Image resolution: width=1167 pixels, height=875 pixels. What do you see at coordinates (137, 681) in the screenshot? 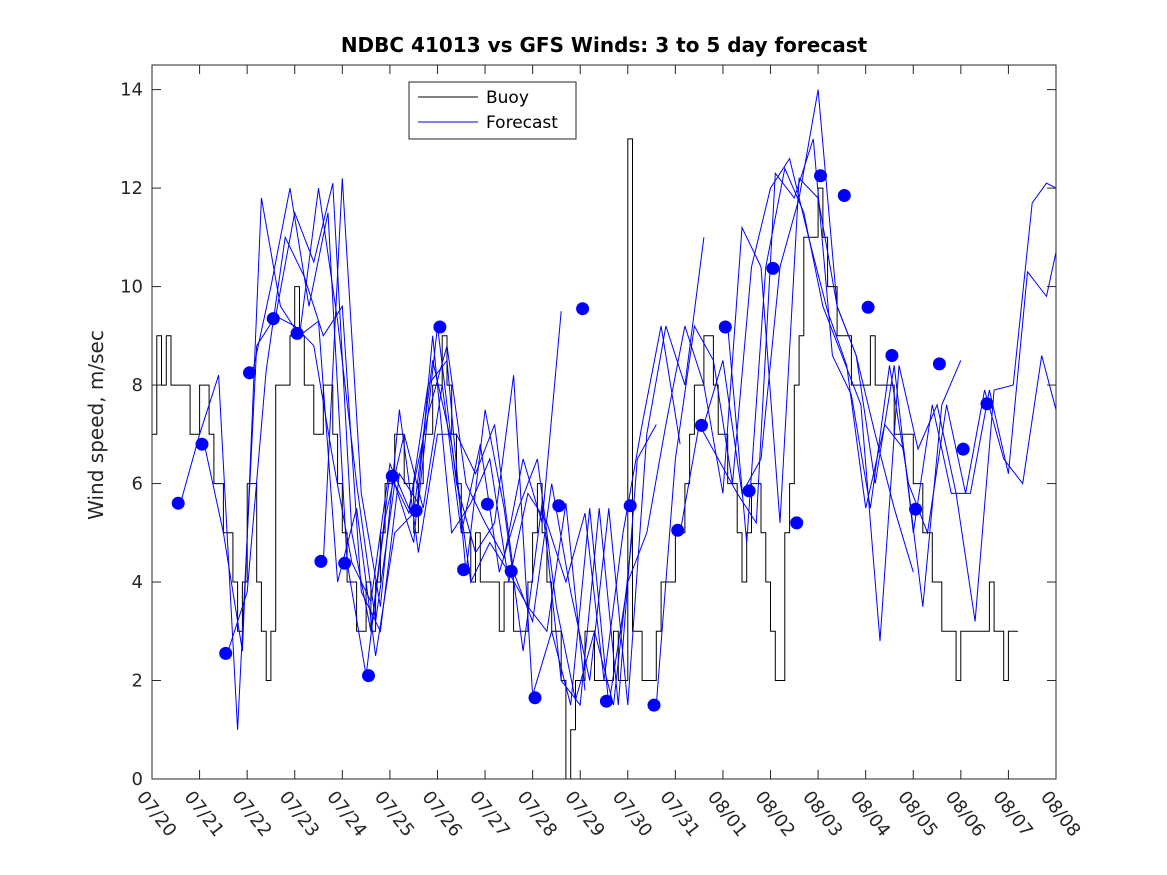
I see `y-tick-label: 2` at bounding box center [137, 681].